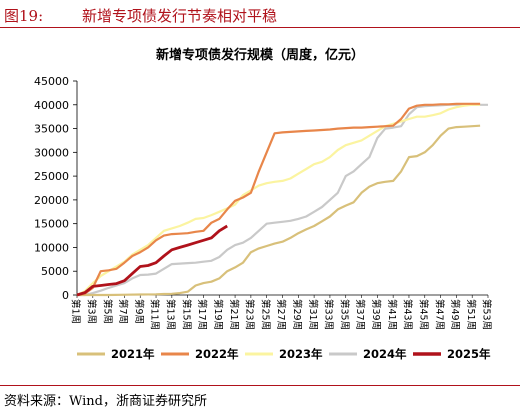  What do you see at coordinates (217, 354) in the screenshot?
I see `legend-label-2022年: 2022年` at bounding box center [217, 354].